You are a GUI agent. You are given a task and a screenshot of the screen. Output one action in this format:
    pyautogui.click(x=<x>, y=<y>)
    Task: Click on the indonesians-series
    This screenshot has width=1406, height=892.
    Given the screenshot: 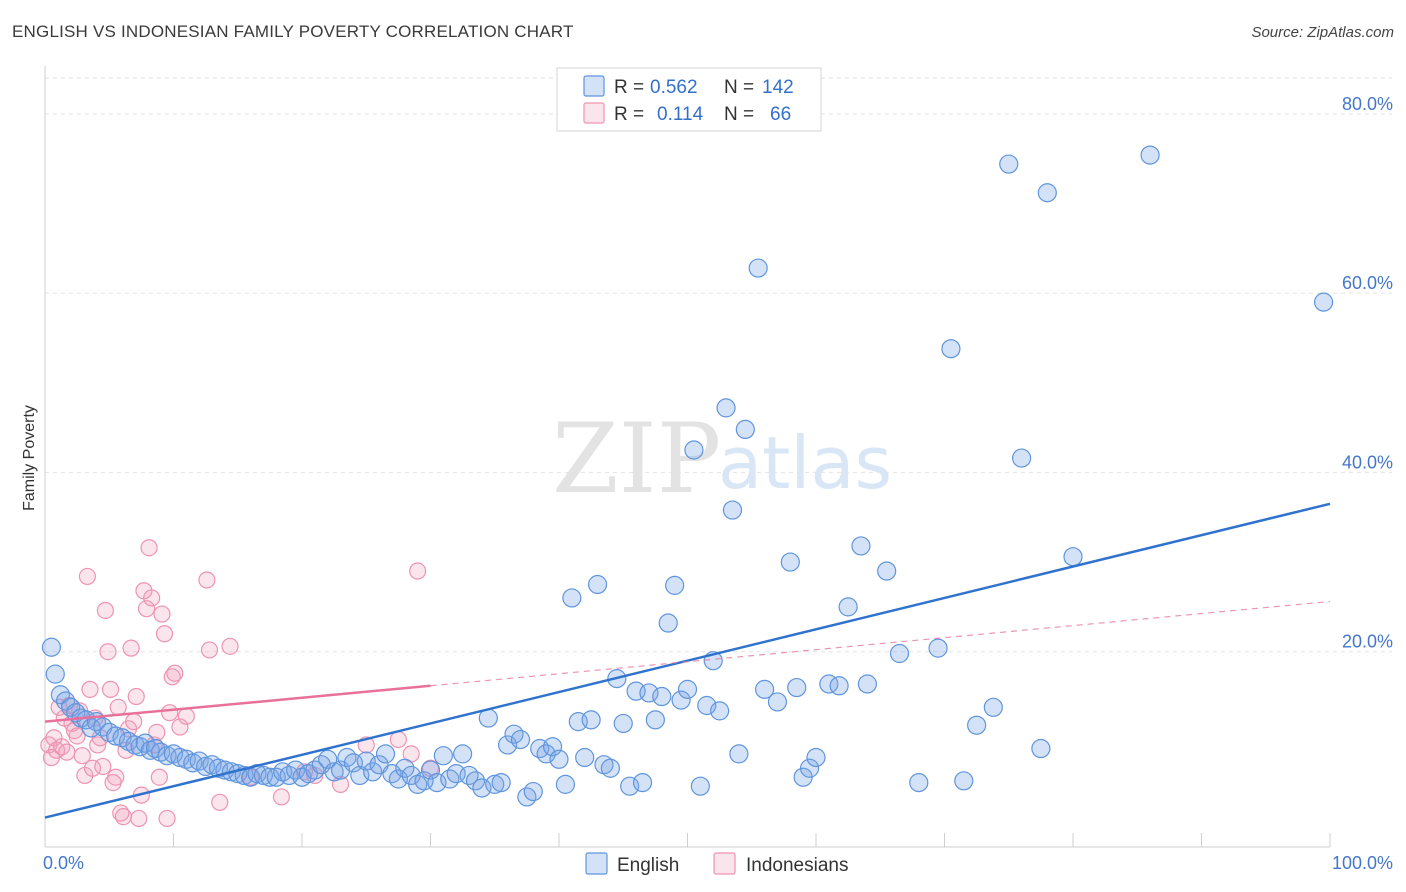 What is the action you would take?
    pyautogui.click(x=240, y=683)
    